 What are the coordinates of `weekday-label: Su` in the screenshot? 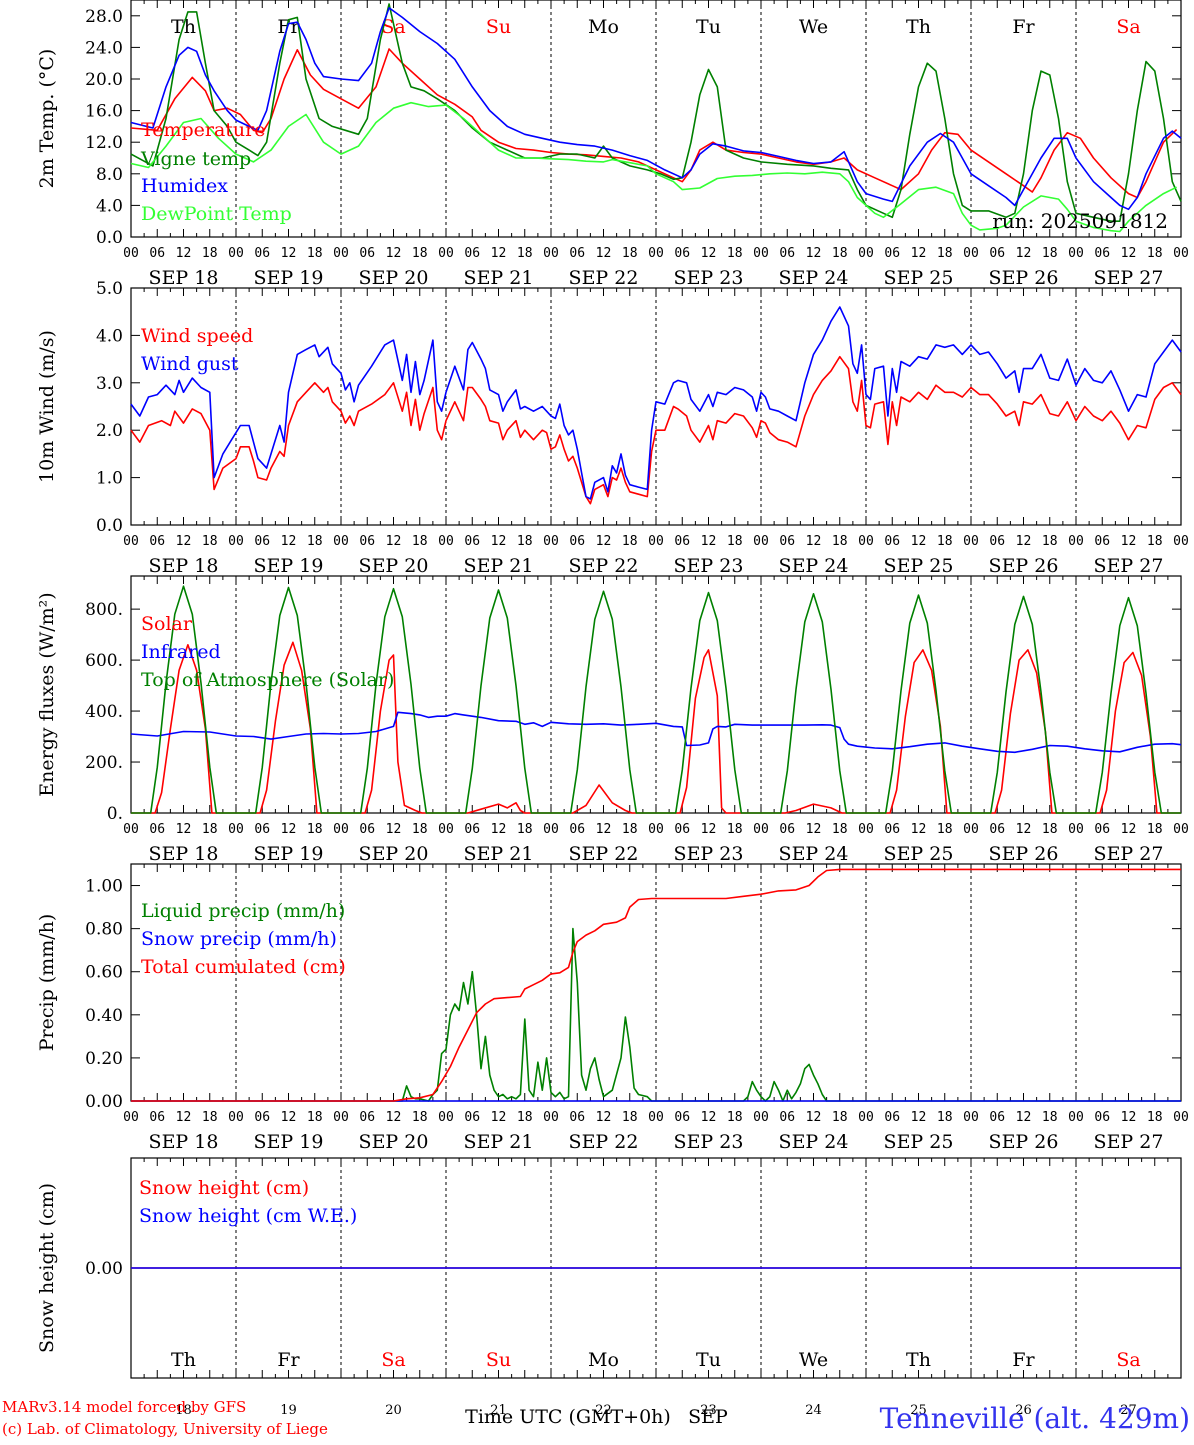 It's located at (498, 27).